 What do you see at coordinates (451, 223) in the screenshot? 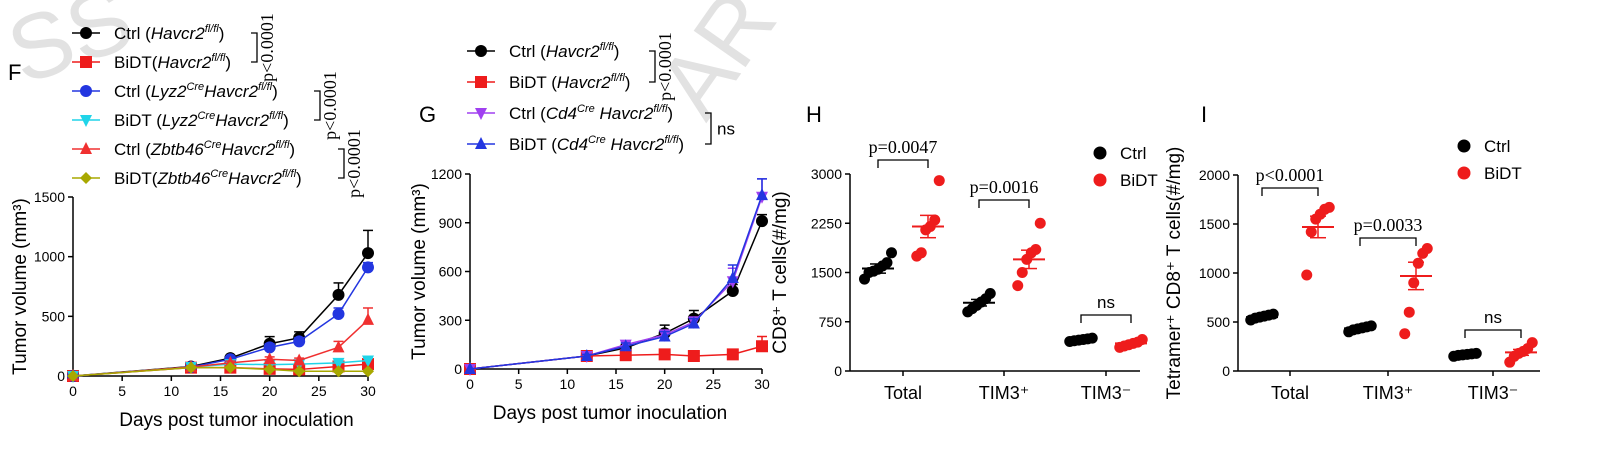
I see `y-tick-label: 900` at bounding box center [451, 223].